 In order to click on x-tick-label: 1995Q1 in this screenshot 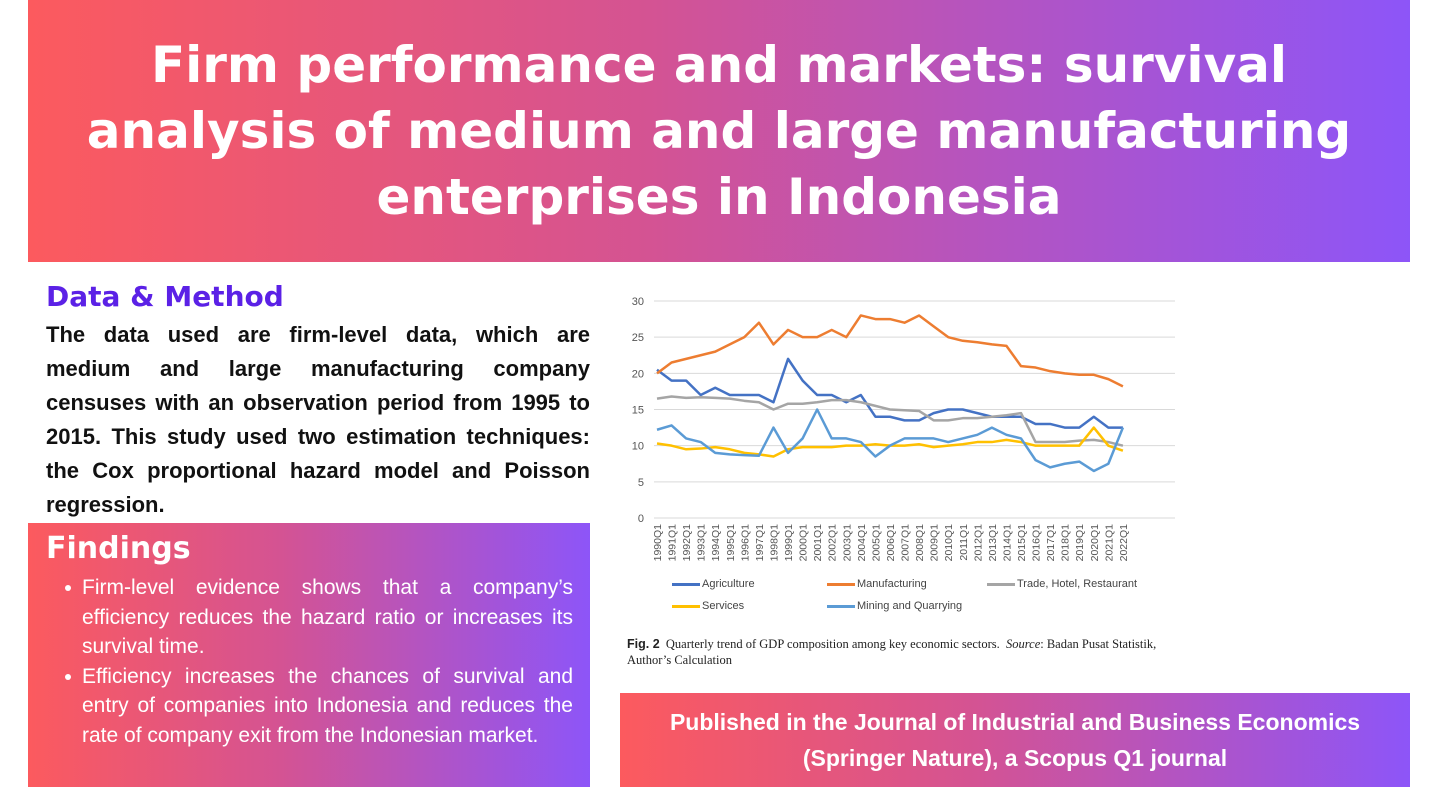, I will do `click(731, 543)`.